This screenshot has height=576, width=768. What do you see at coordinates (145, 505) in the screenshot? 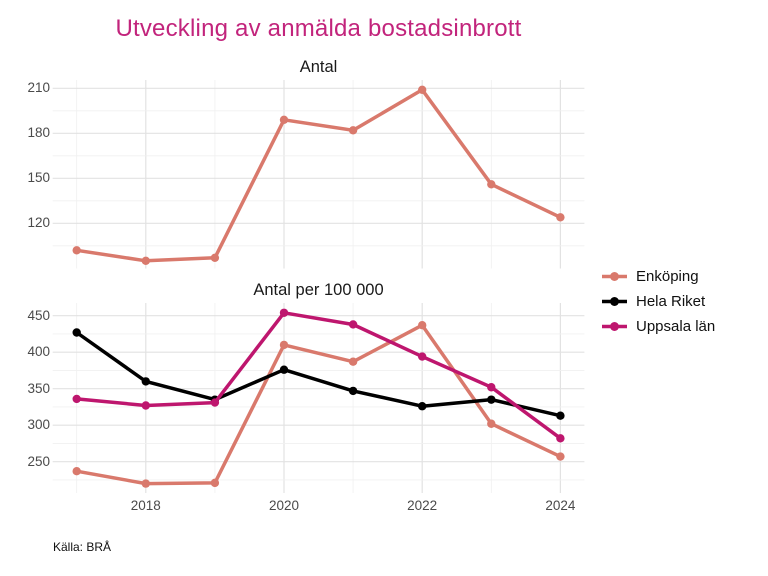
I see `x-tick-label: 2018` at bounding box center [145, 505].